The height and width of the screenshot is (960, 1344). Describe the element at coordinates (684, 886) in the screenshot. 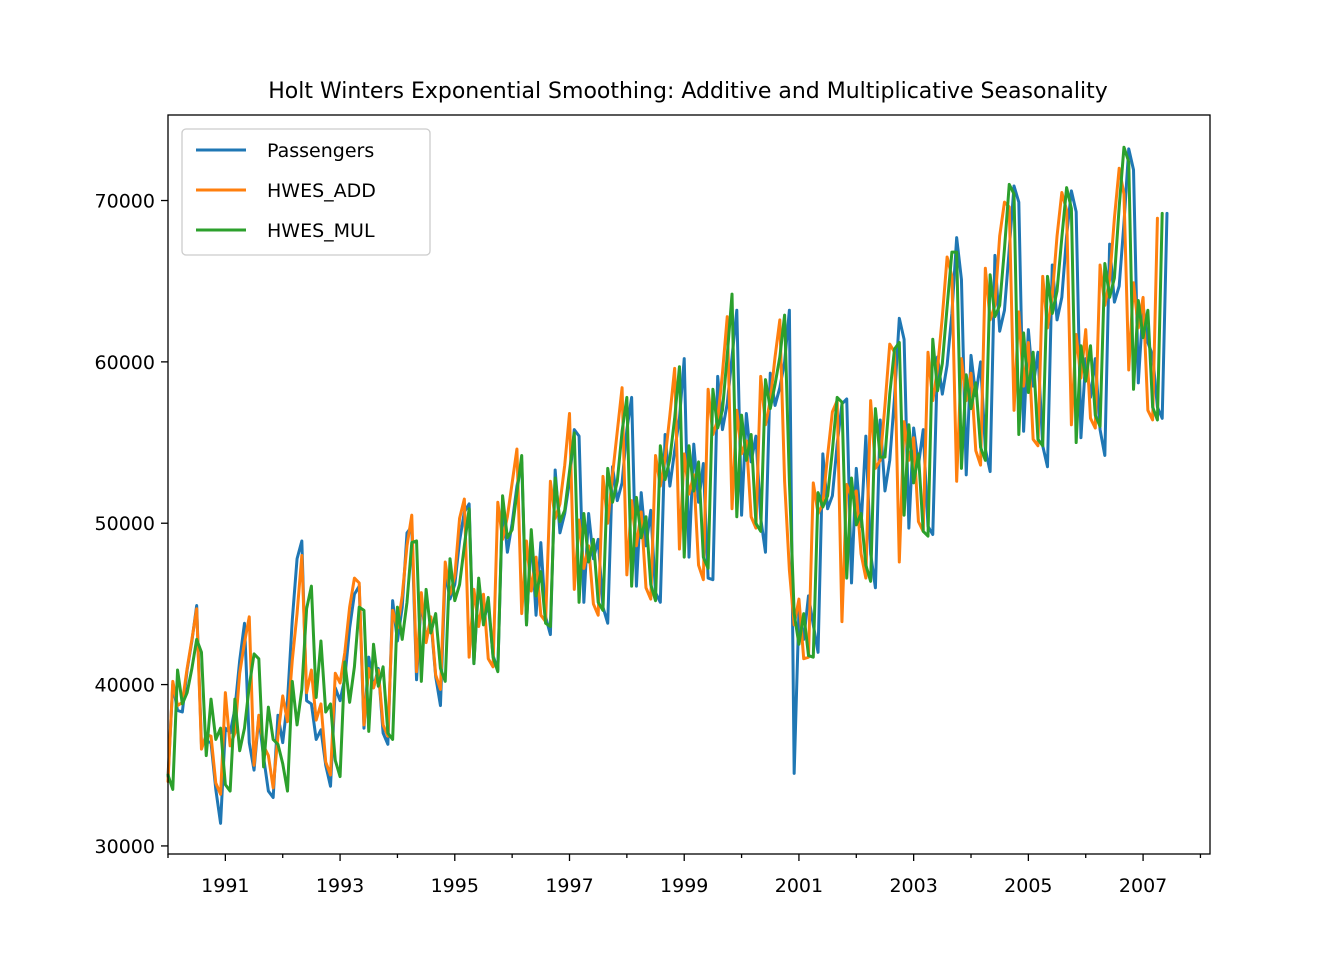

I see `x-tick-label: 1999` at that location.